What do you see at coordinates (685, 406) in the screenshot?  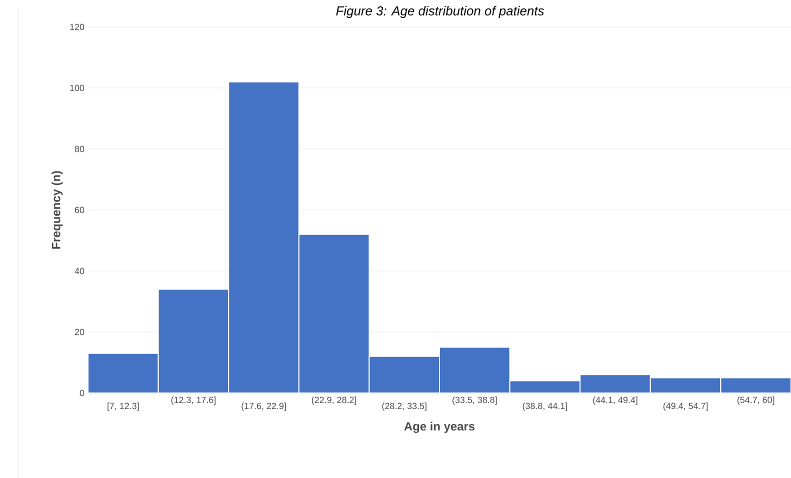 I see `x-tick-label: (49.4, 54.7]` at bounding box center [685, 406].